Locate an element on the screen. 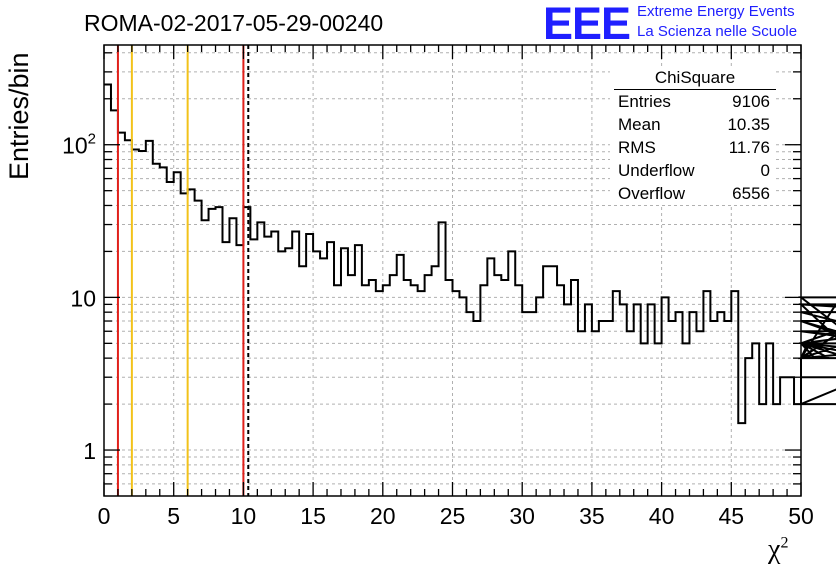 The width and height of the screenshot is (836, 572). stats-row-underflow: Underflow 0 is located at coordinates (693, 170).